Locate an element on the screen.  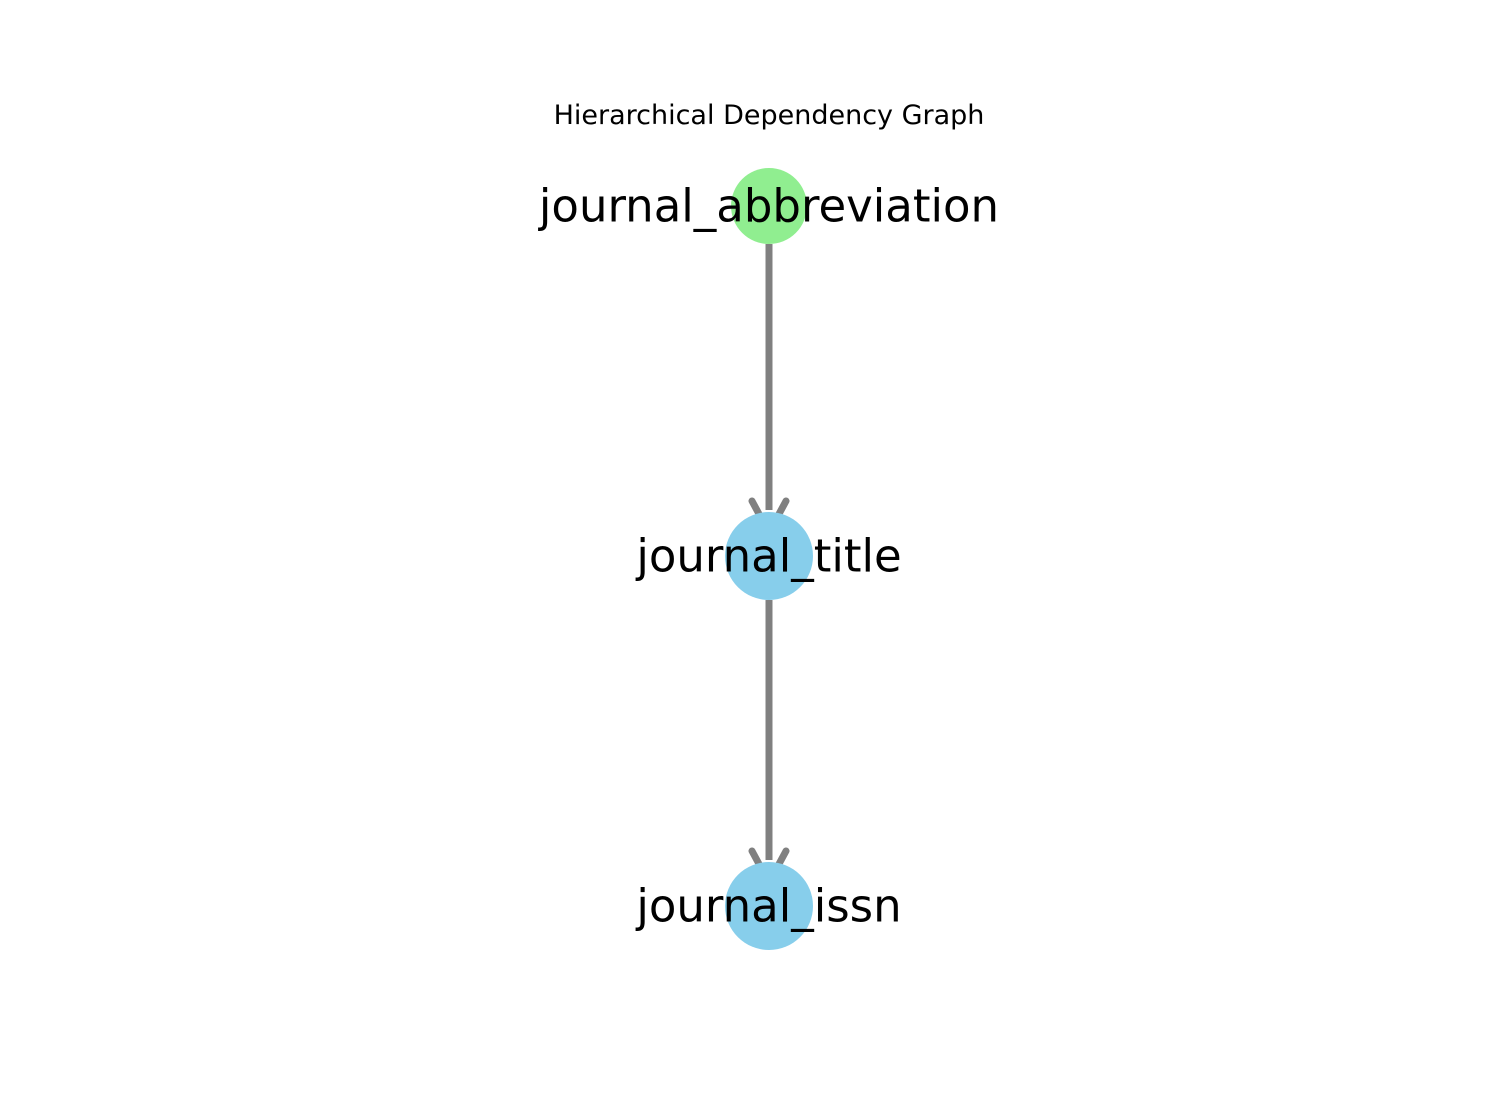
node-label-journal_abbreviation: journal_abbreviation is located at coordinates (768, 206).